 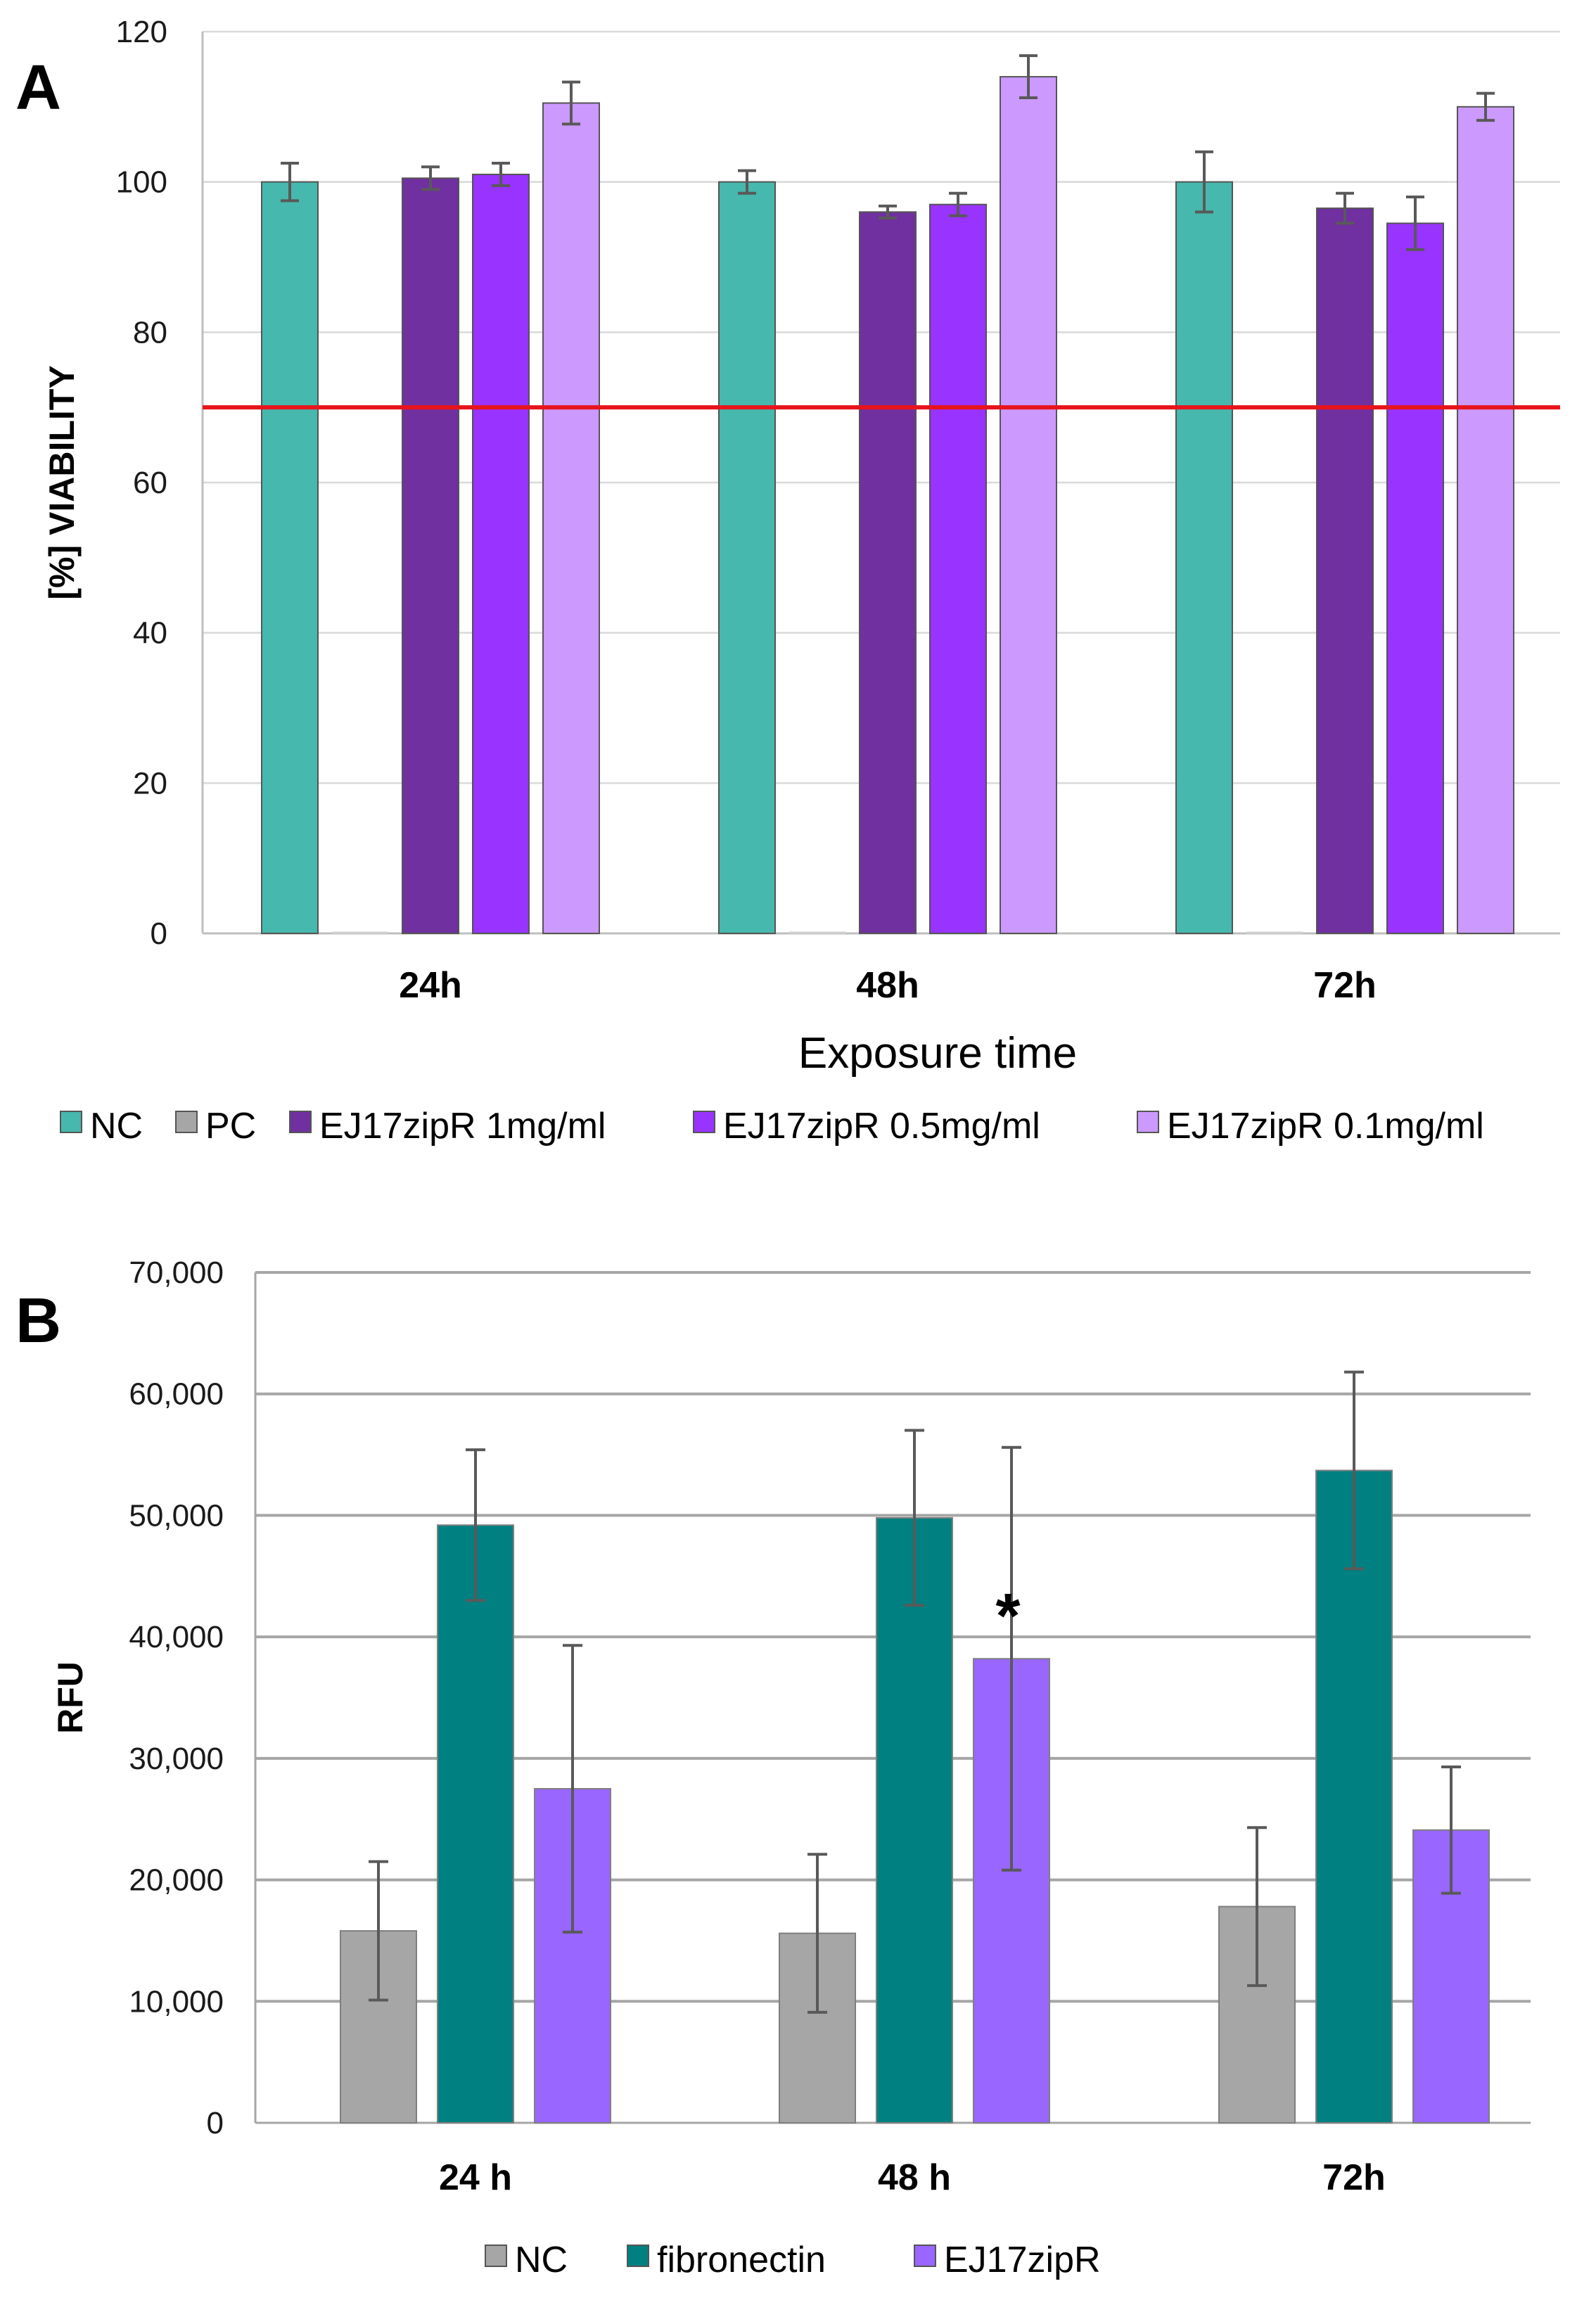 I want to click on panel-label: B, so click(x=38, y=1321).